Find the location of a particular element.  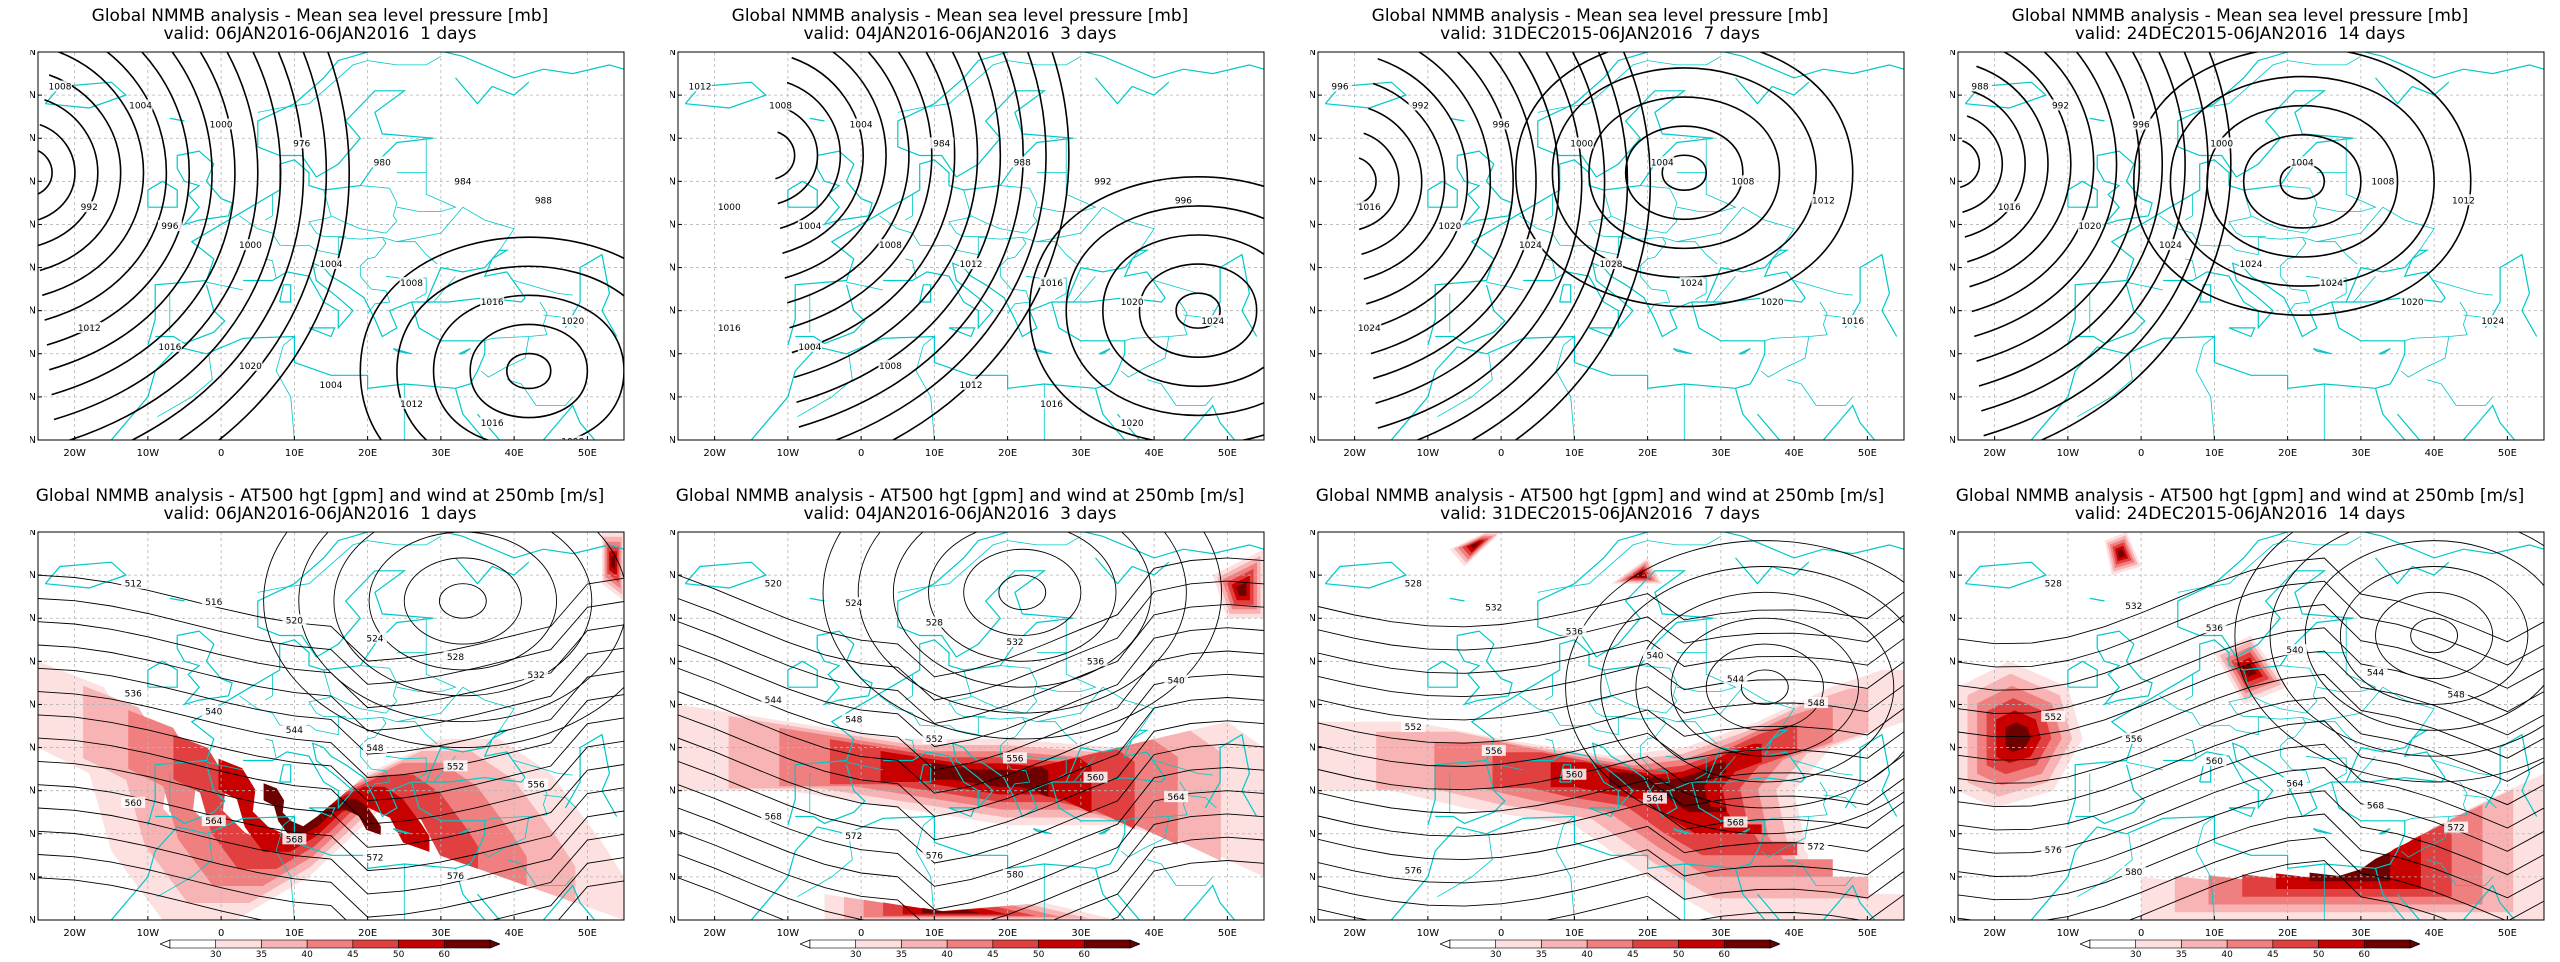

lat-tick-label: 40N is located at coordinates (1953, 791).